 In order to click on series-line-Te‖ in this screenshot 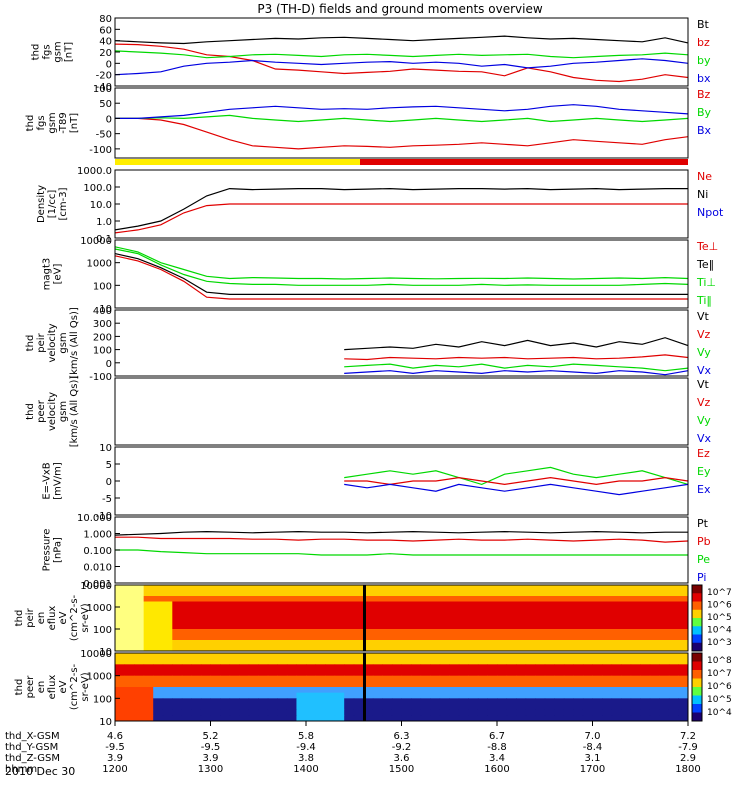, I will do `click(401, 274)`.